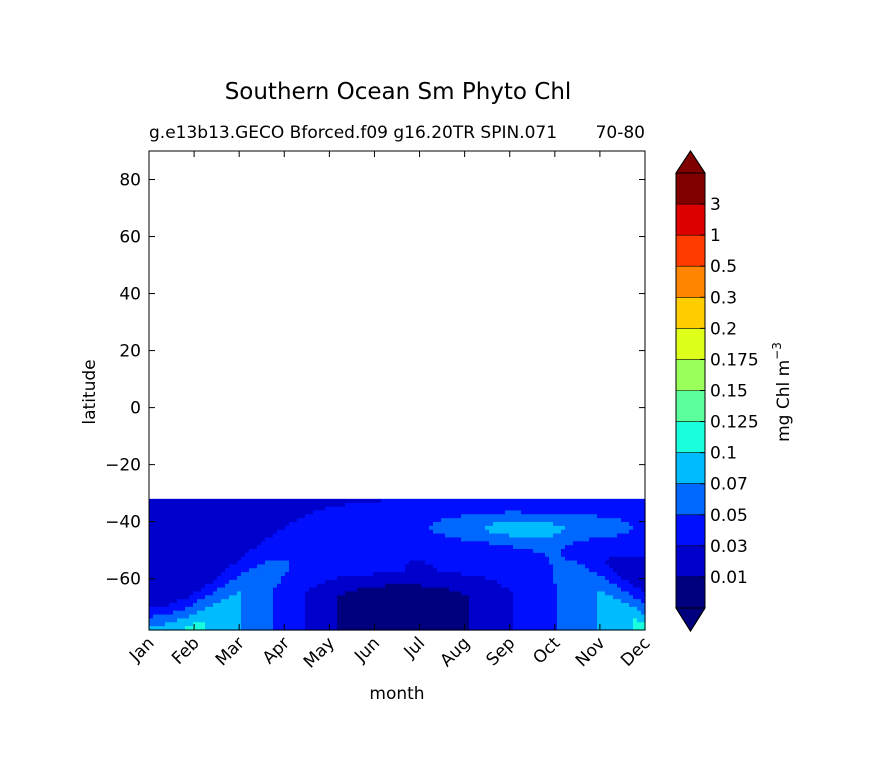 The image size is (876, 783). I want to click on x-tick-label: Mar, so click(230, 651).